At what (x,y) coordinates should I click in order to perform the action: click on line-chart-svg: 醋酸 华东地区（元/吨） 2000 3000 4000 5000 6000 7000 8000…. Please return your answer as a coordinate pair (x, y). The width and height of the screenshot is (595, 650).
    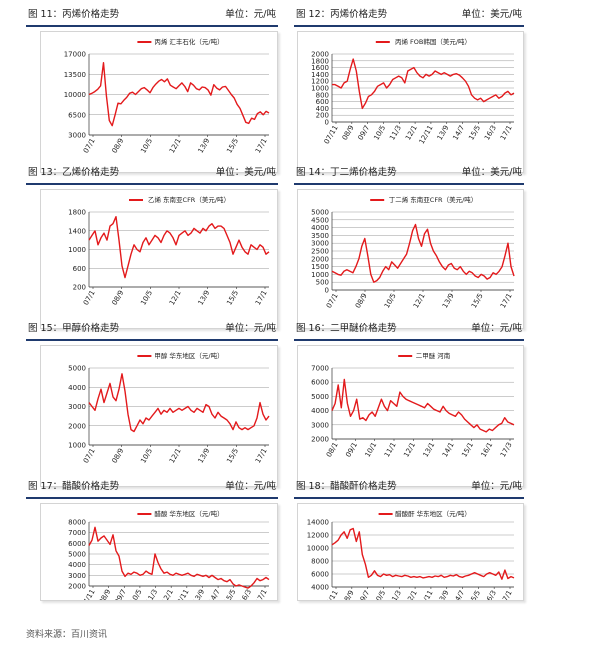
    Looking at the image, I should click on (169, 554).